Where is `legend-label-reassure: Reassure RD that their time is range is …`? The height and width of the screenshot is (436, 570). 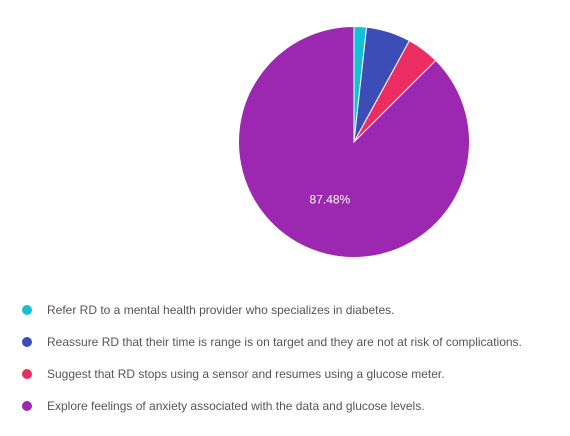 legend-label-reassure: Reassure RD that their time is range is … is located at coordinates (284, 342).